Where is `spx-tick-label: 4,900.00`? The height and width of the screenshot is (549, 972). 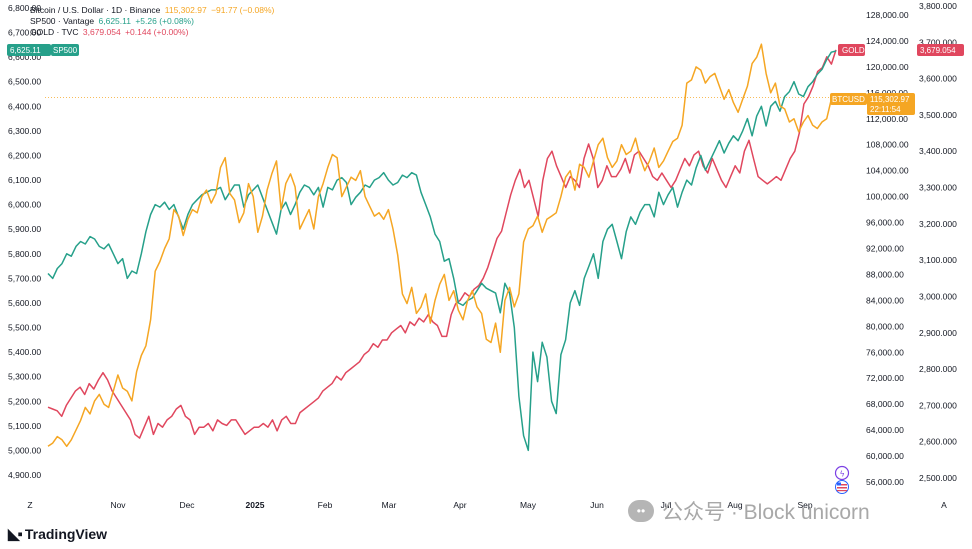
spx-tick-label: 4,900.00 is located at coordinates (24, 475).